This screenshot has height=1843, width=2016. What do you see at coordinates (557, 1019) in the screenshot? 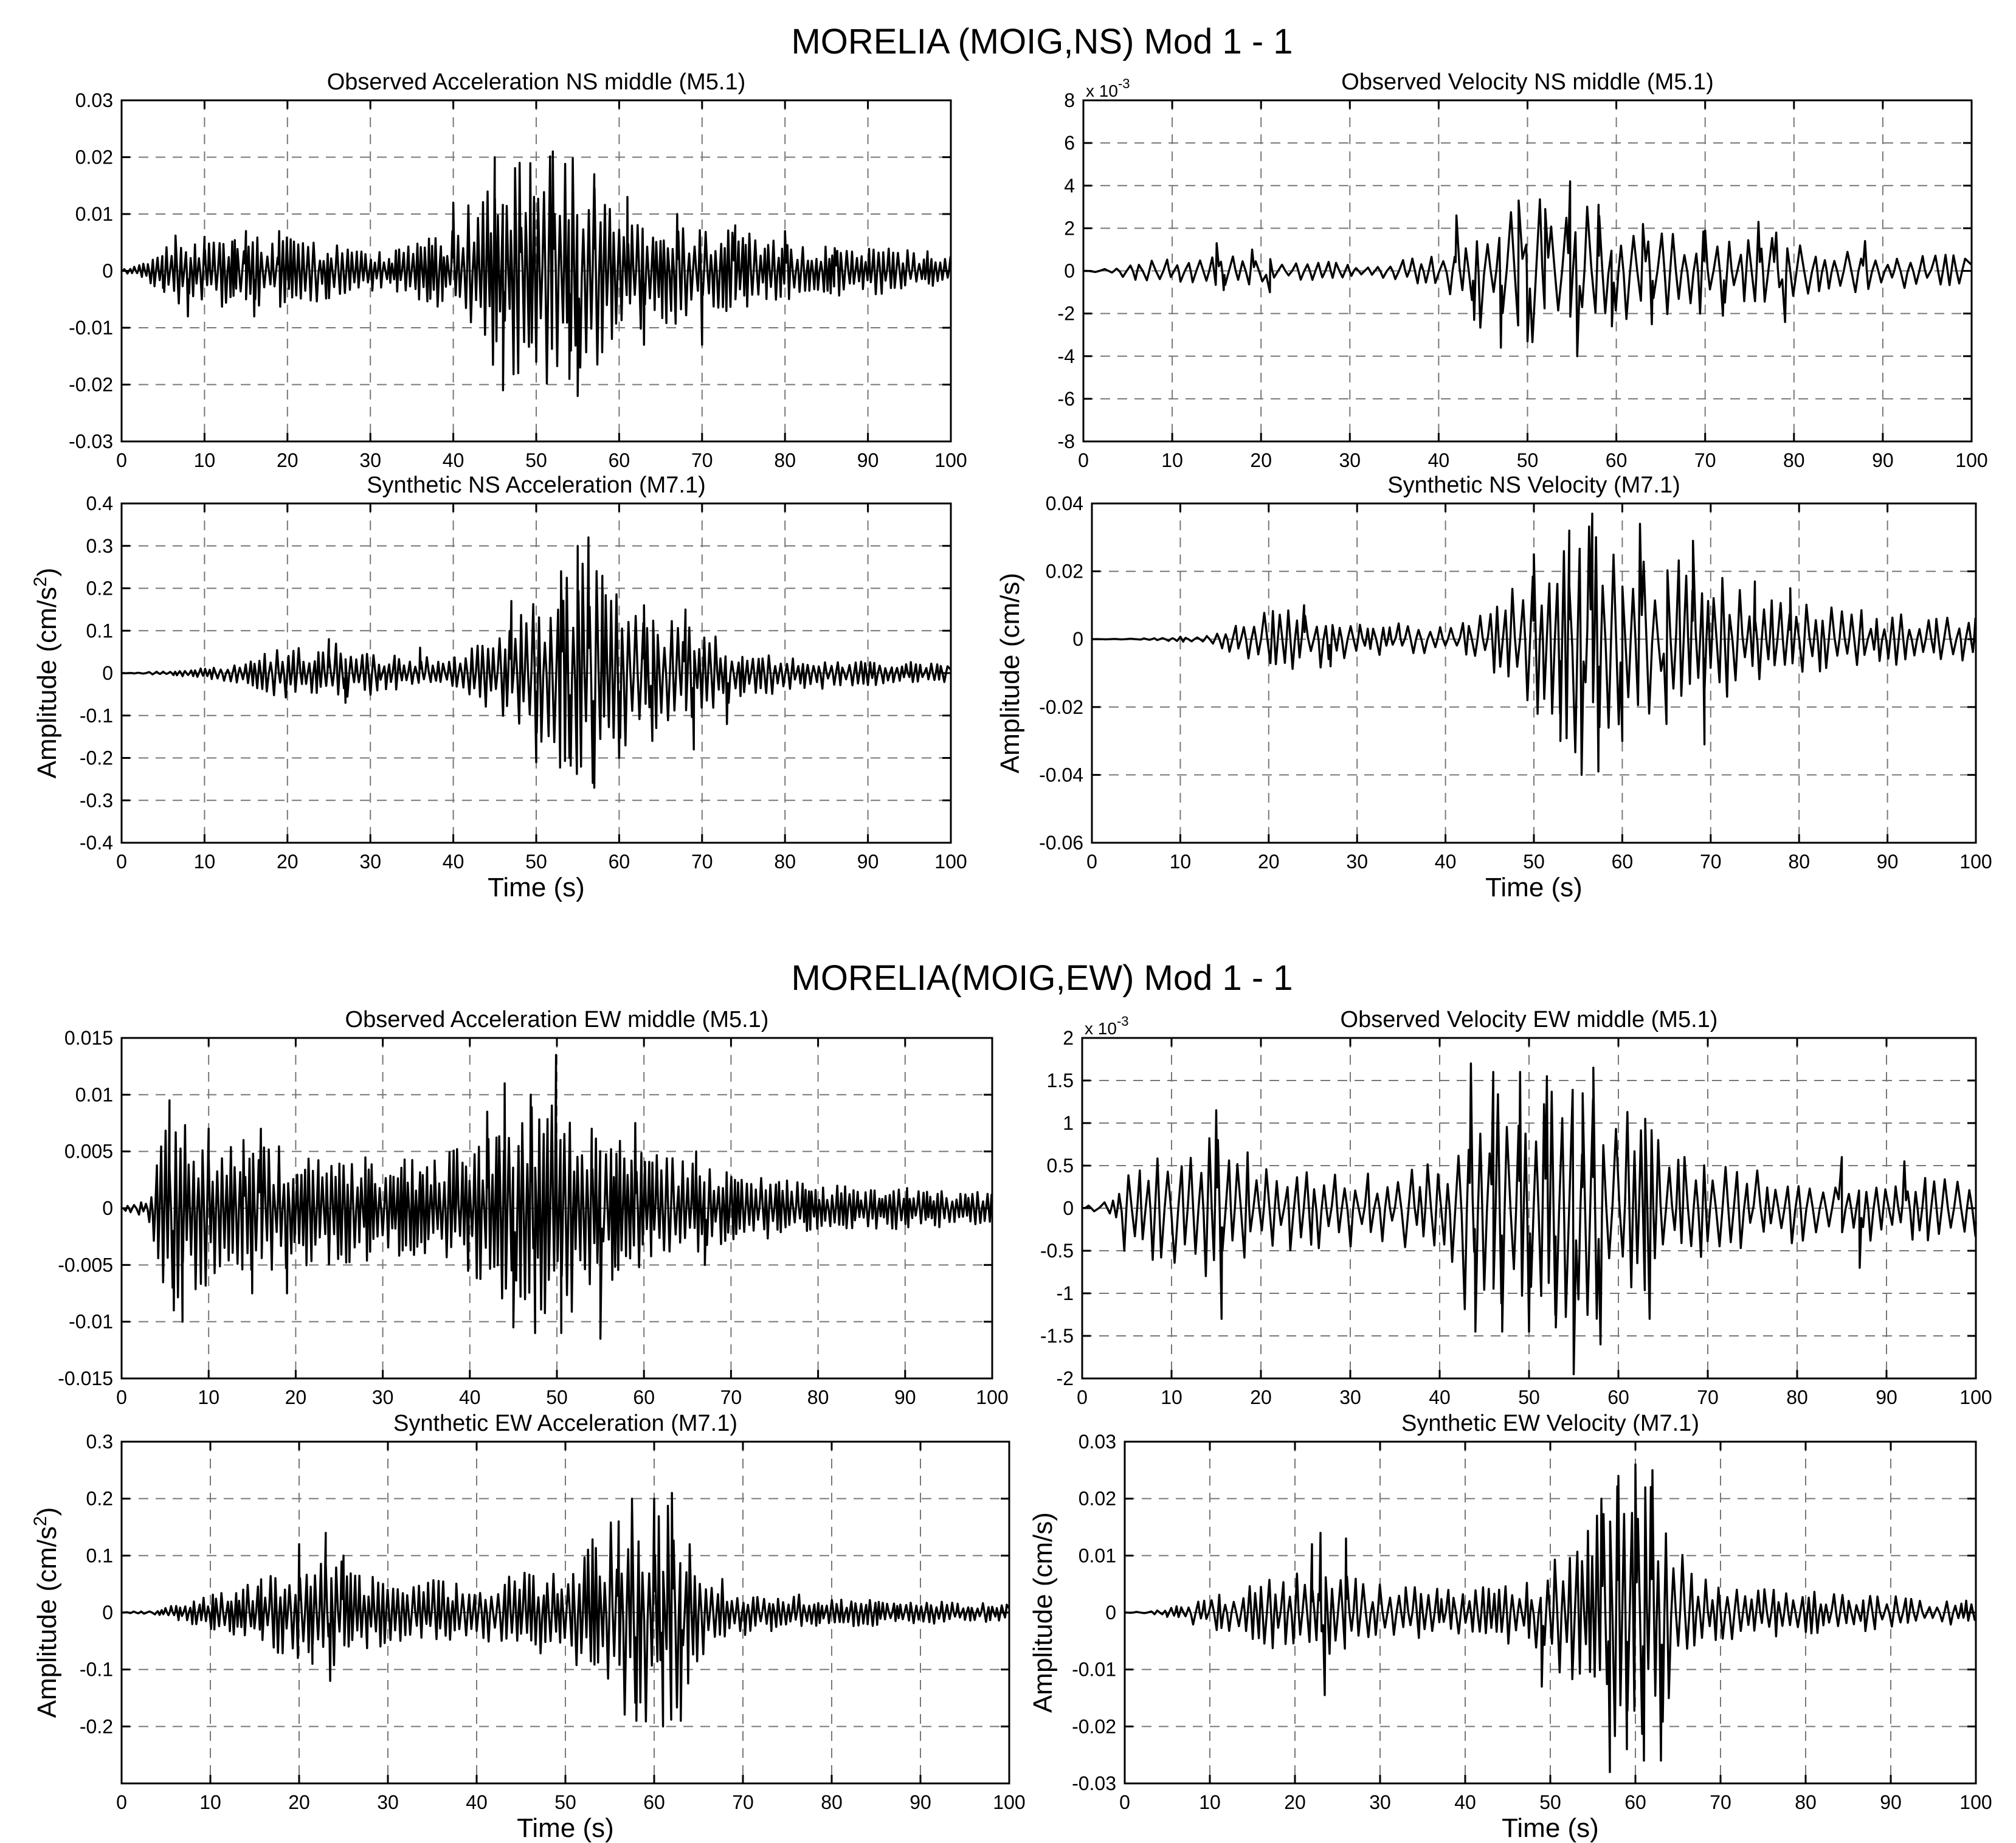
I see `panel-title: Observed Acceleration EW middle (M5.1)` at bounding box center [557, 1019].